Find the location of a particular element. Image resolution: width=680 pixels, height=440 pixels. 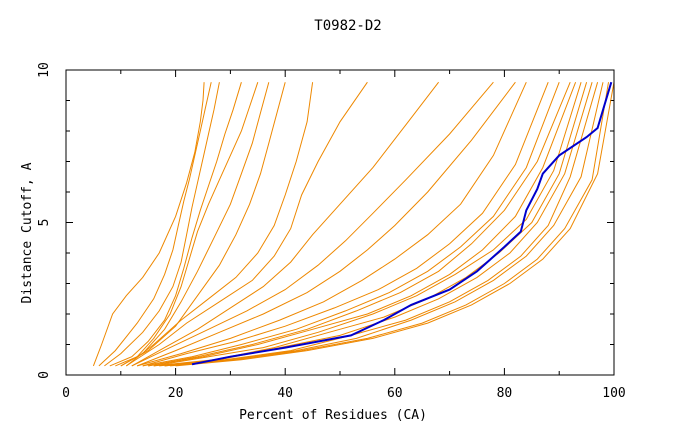

y-tick-label: 5 is located at coordinates (44, 223).